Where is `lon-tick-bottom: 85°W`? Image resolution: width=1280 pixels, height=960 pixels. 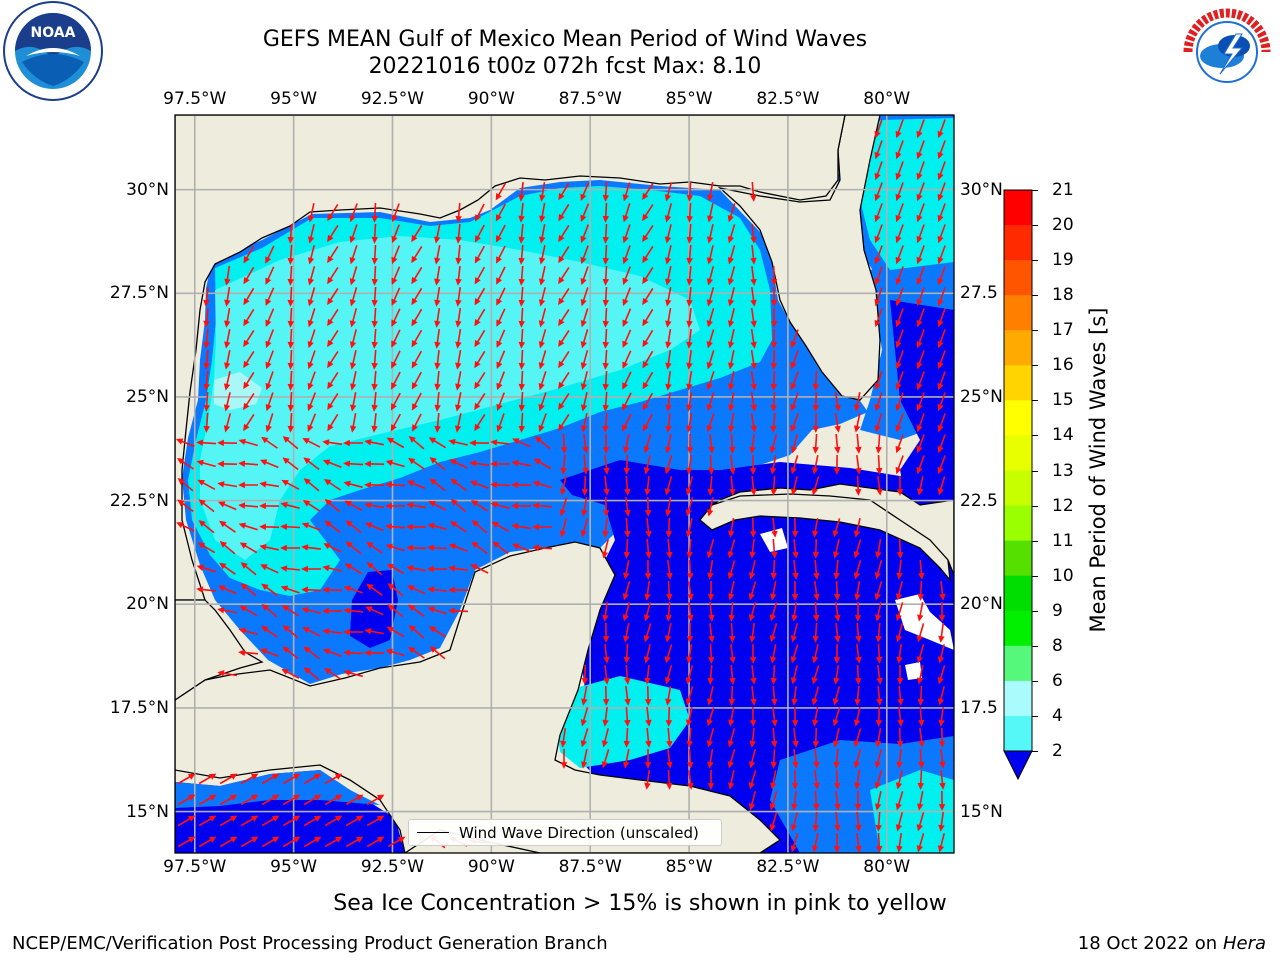 lon-tick-bottom: 85°W is located at coordinates (689, 867).